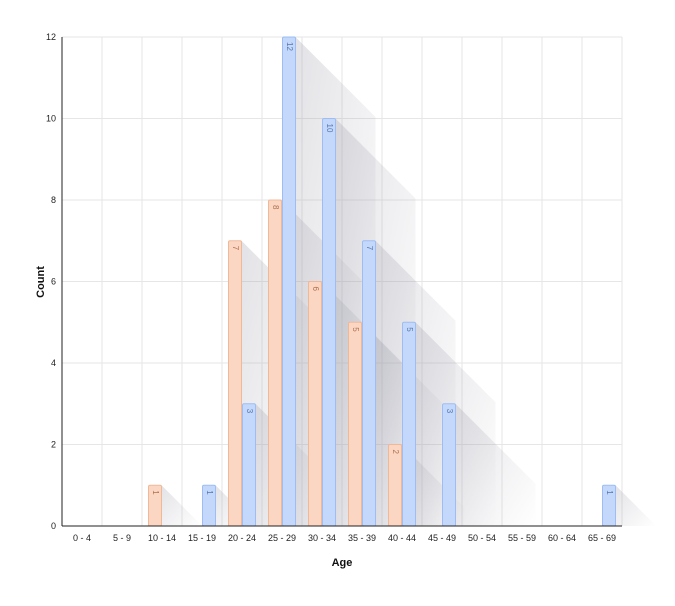 The image size is (675, 606). What do you see at coordinates (53, 445) in the screenshot?
I see `y-tick-label: 2` at bounding box center [53, 445].